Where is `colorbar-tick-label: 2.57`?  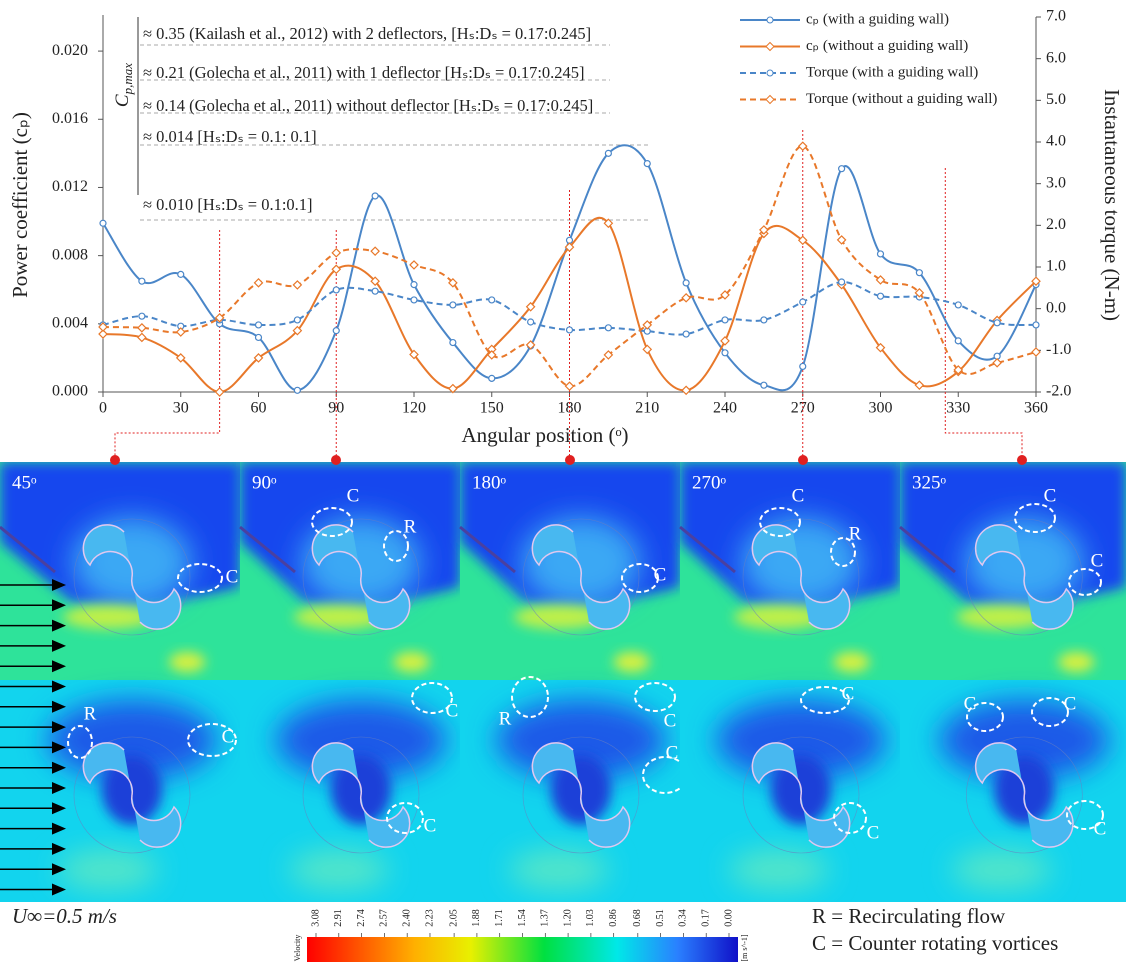 colorbar-tick-label: 2.57 is located at coordinates (384, 918).